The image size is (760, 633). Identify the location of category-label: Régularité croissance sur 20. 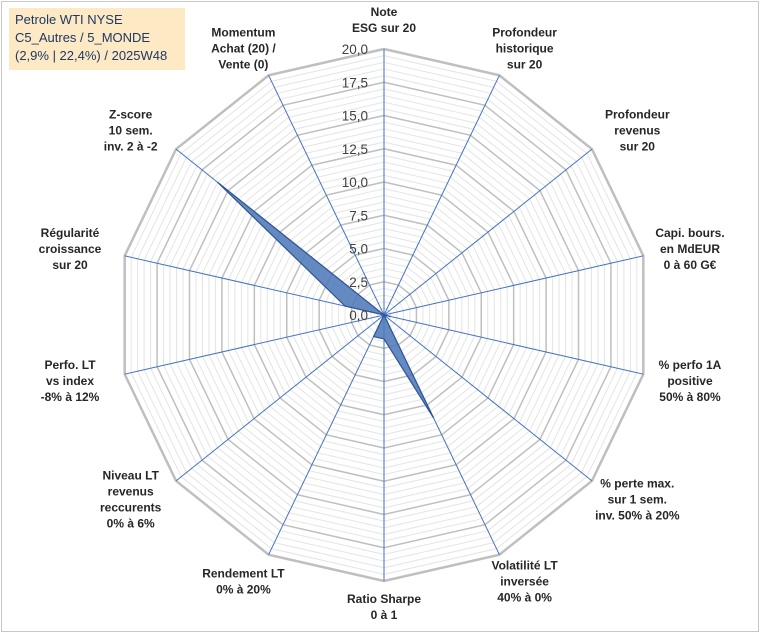
(70, 249).